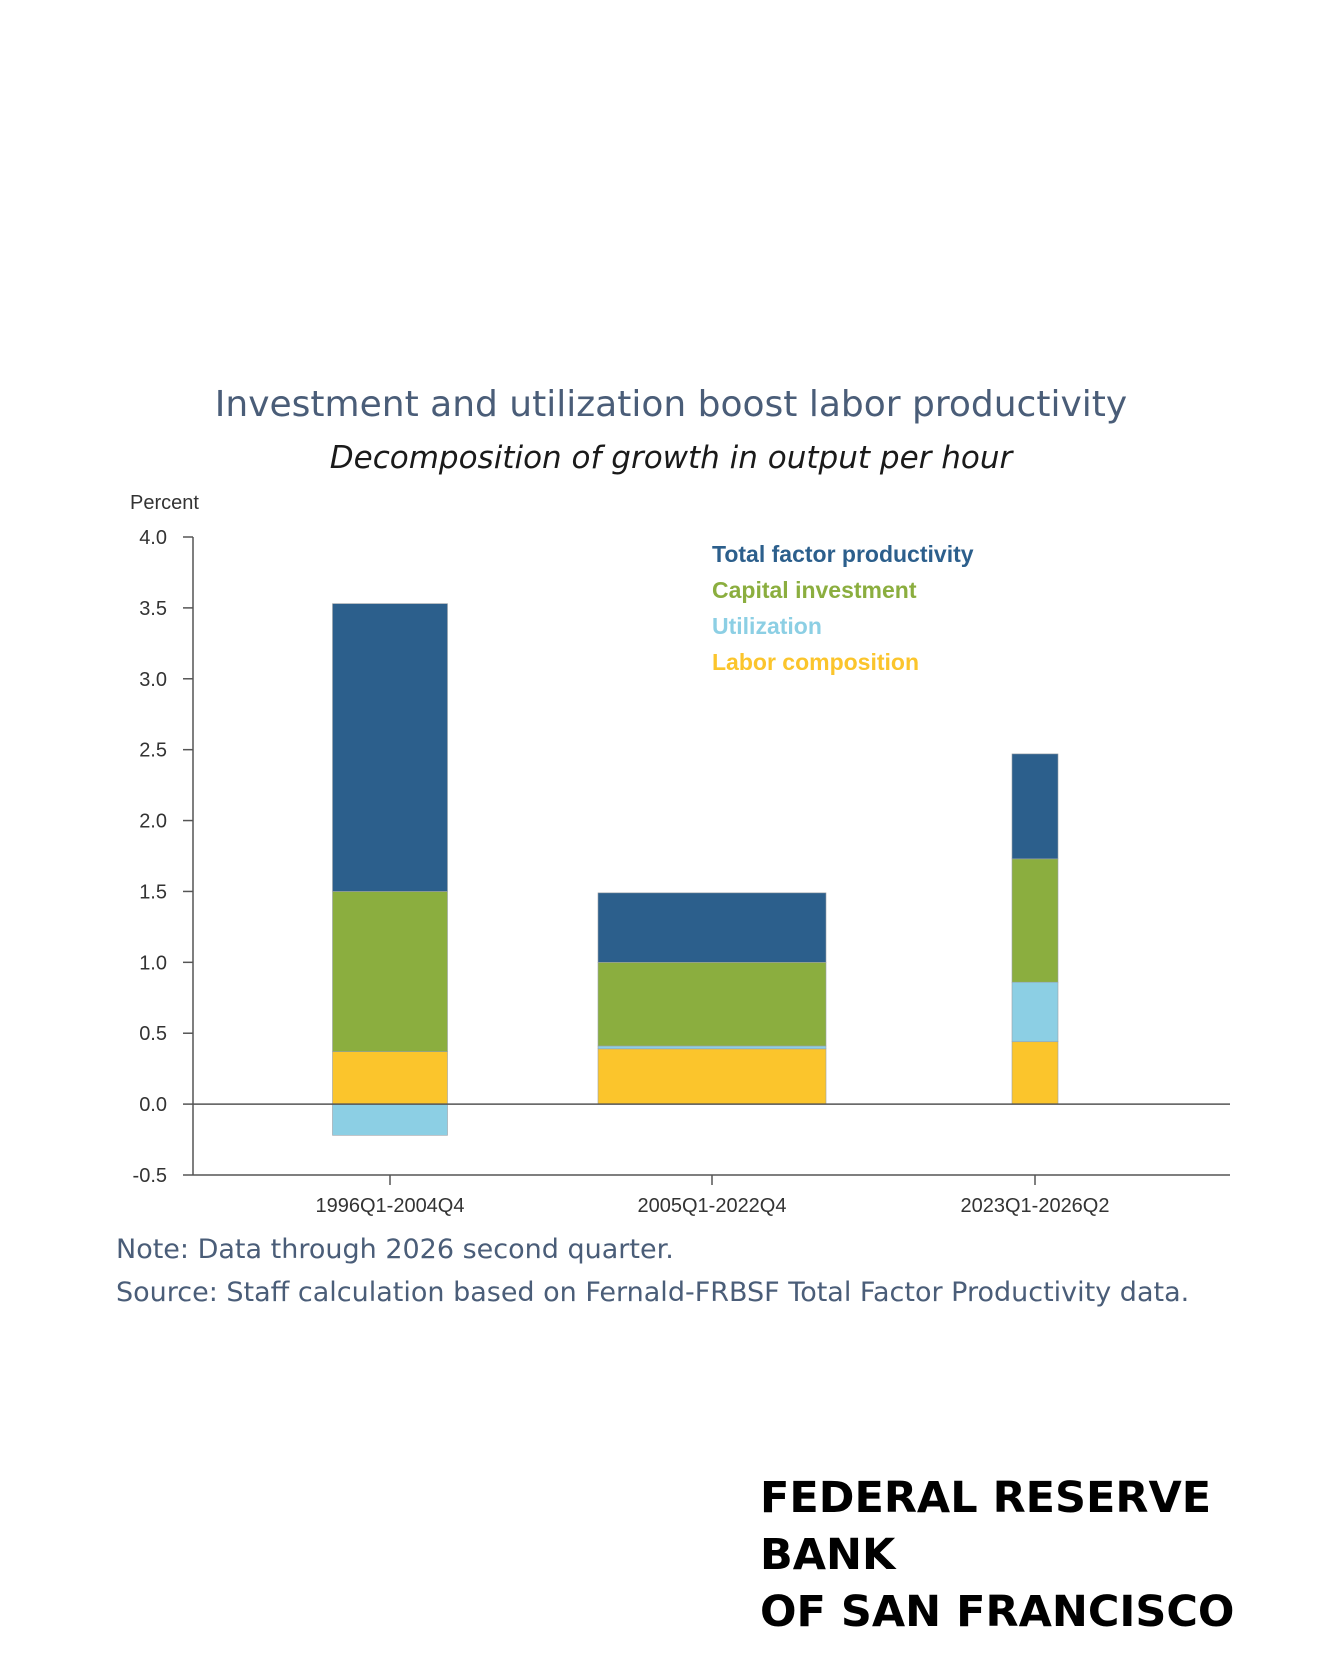 Image resolution: width=1342 pixels, height=1678 pixels. Describe the element at coordinates (389, 1206) in the screenshot. I see `x-tick-label: 1996Q1-2004Q4` at that location.